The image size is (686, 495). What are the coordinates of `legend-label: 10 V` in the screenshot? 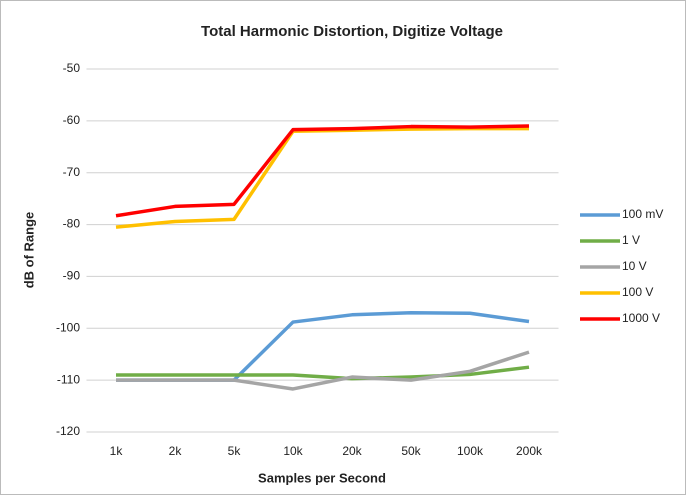 It's located at (634, 266).